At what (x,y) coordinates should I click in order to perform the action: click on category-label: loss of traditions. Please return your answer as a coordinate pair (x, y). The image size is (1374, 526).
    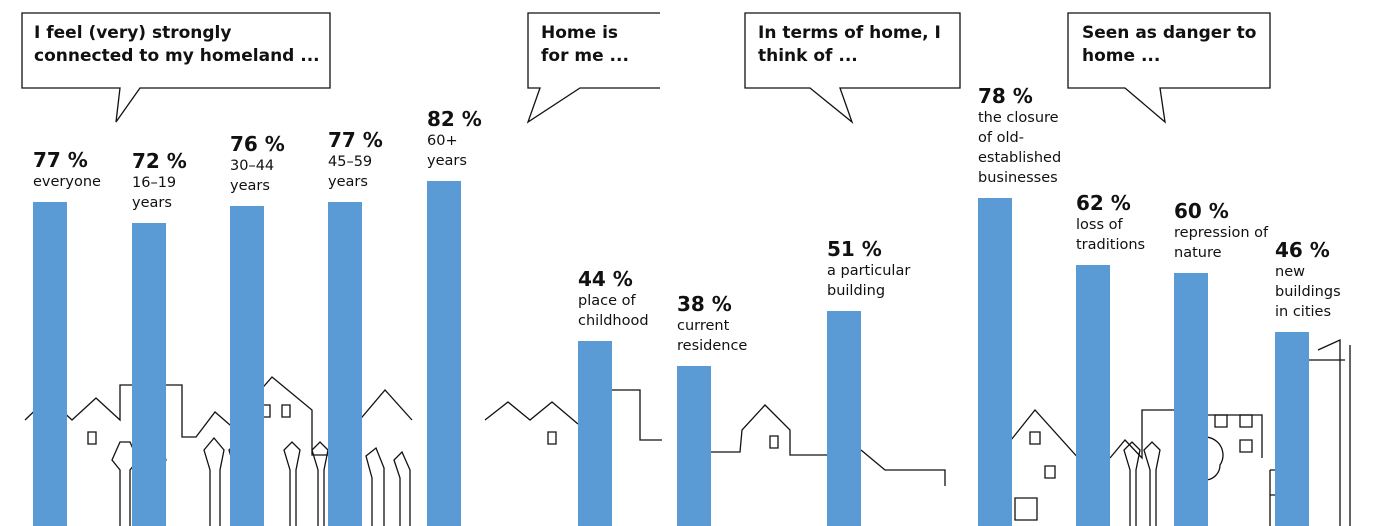
    Looking at the image, I should click on (1111, 234).